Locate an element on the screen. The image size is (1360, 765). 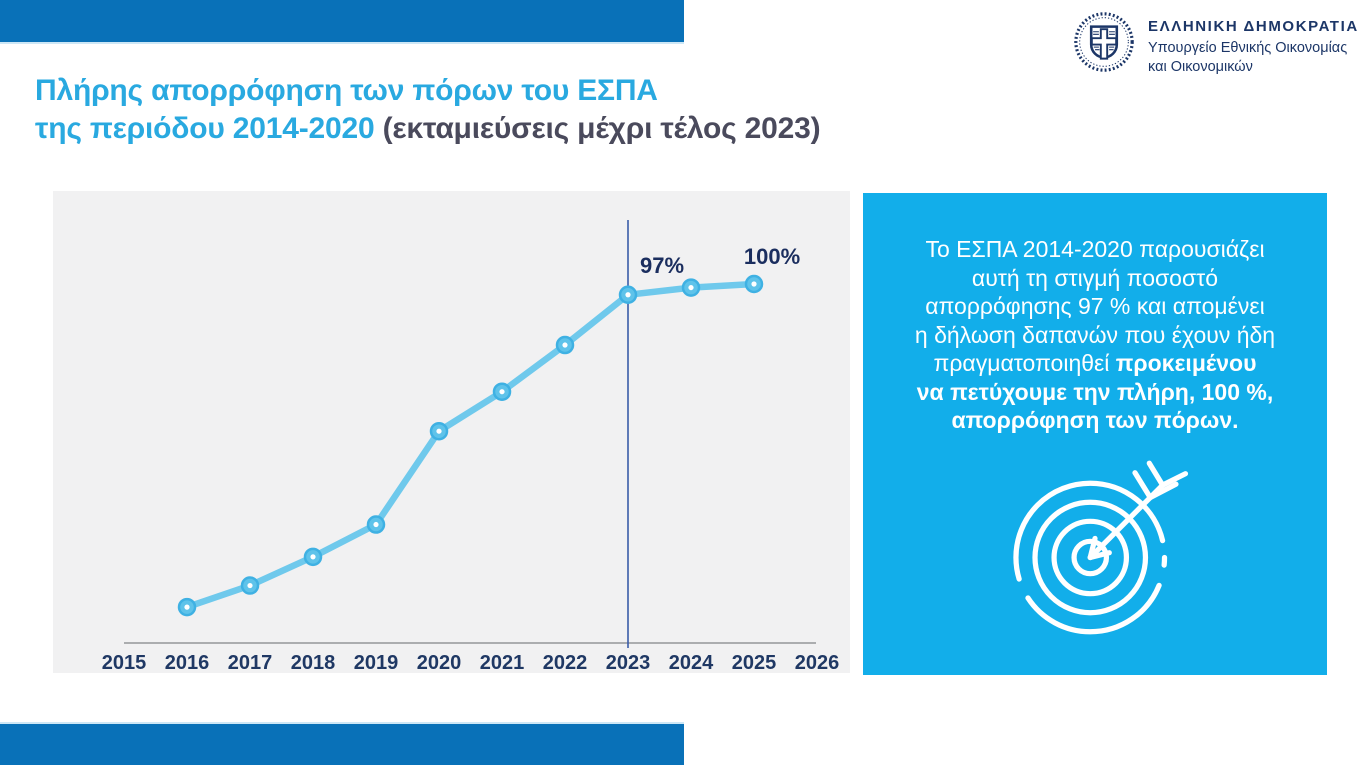
info-line: απορρόφηση των πόρων. is located at coordinates (1095, 420).